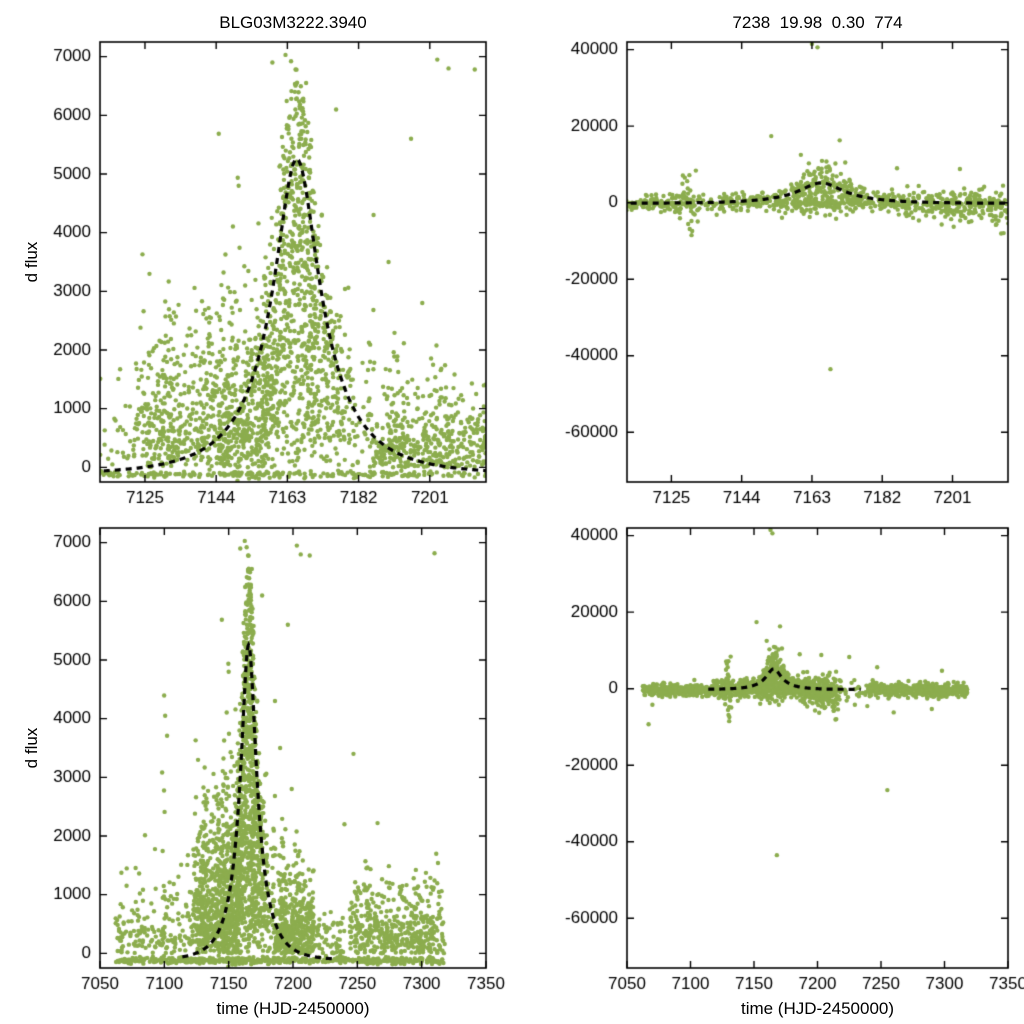 The width and height of the screenshot is (1024, 1024). I want to click on plot-title-fit-params: 7238 19.98 0.30 774, so click(817, 22).